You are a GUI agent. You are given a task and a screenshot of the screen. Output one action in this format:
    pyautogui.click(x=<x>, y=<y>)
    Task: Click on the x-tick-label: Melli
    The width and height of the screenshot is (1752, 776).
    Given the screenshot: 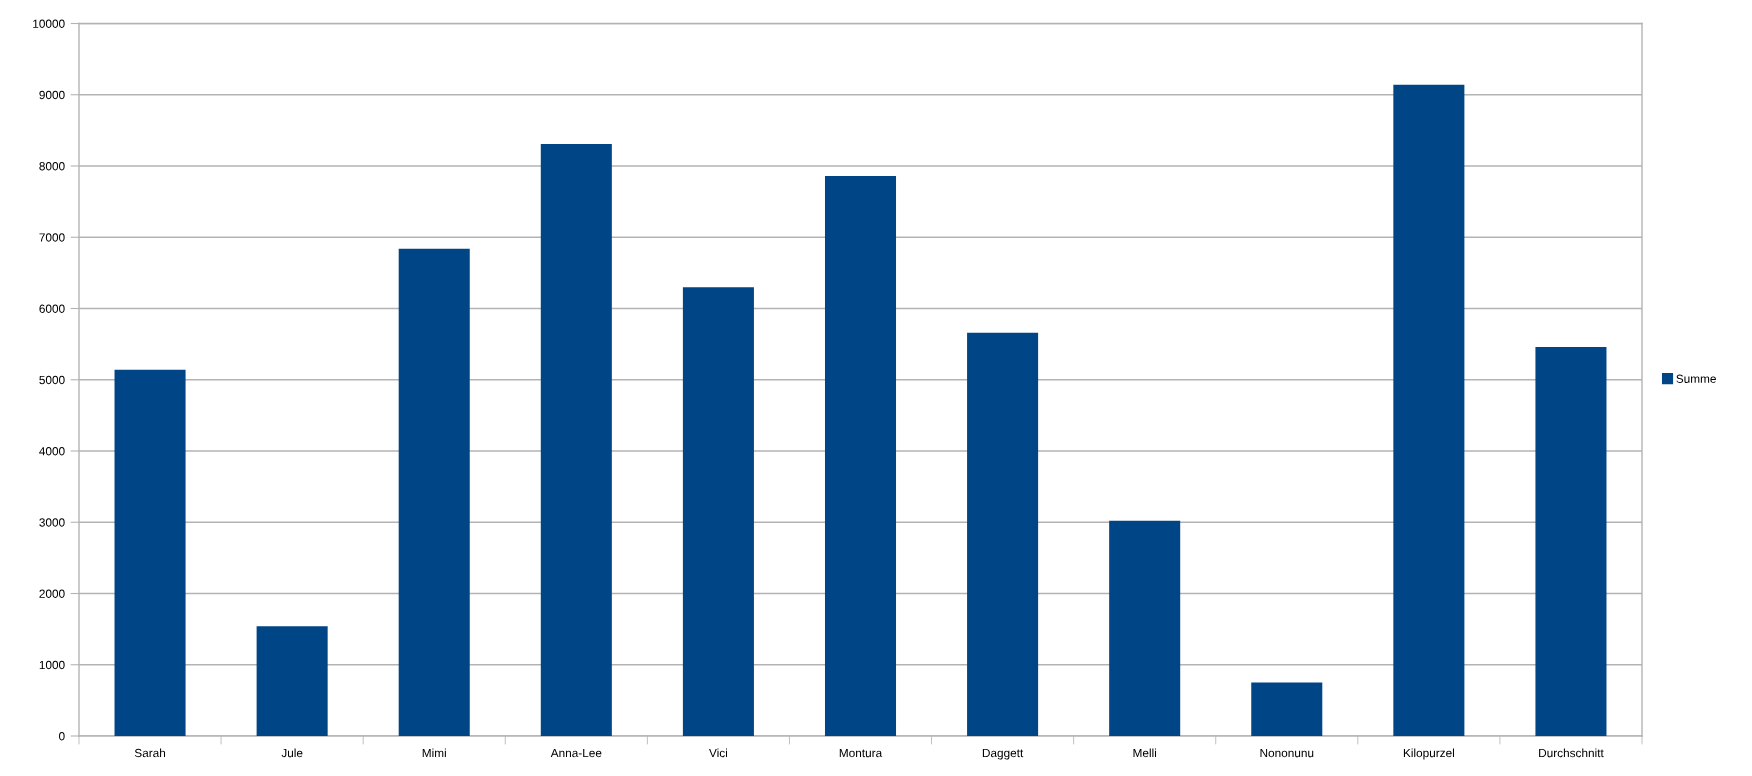 What is the action you would take?
    pyautogui.click(x=1145, y=753)
    